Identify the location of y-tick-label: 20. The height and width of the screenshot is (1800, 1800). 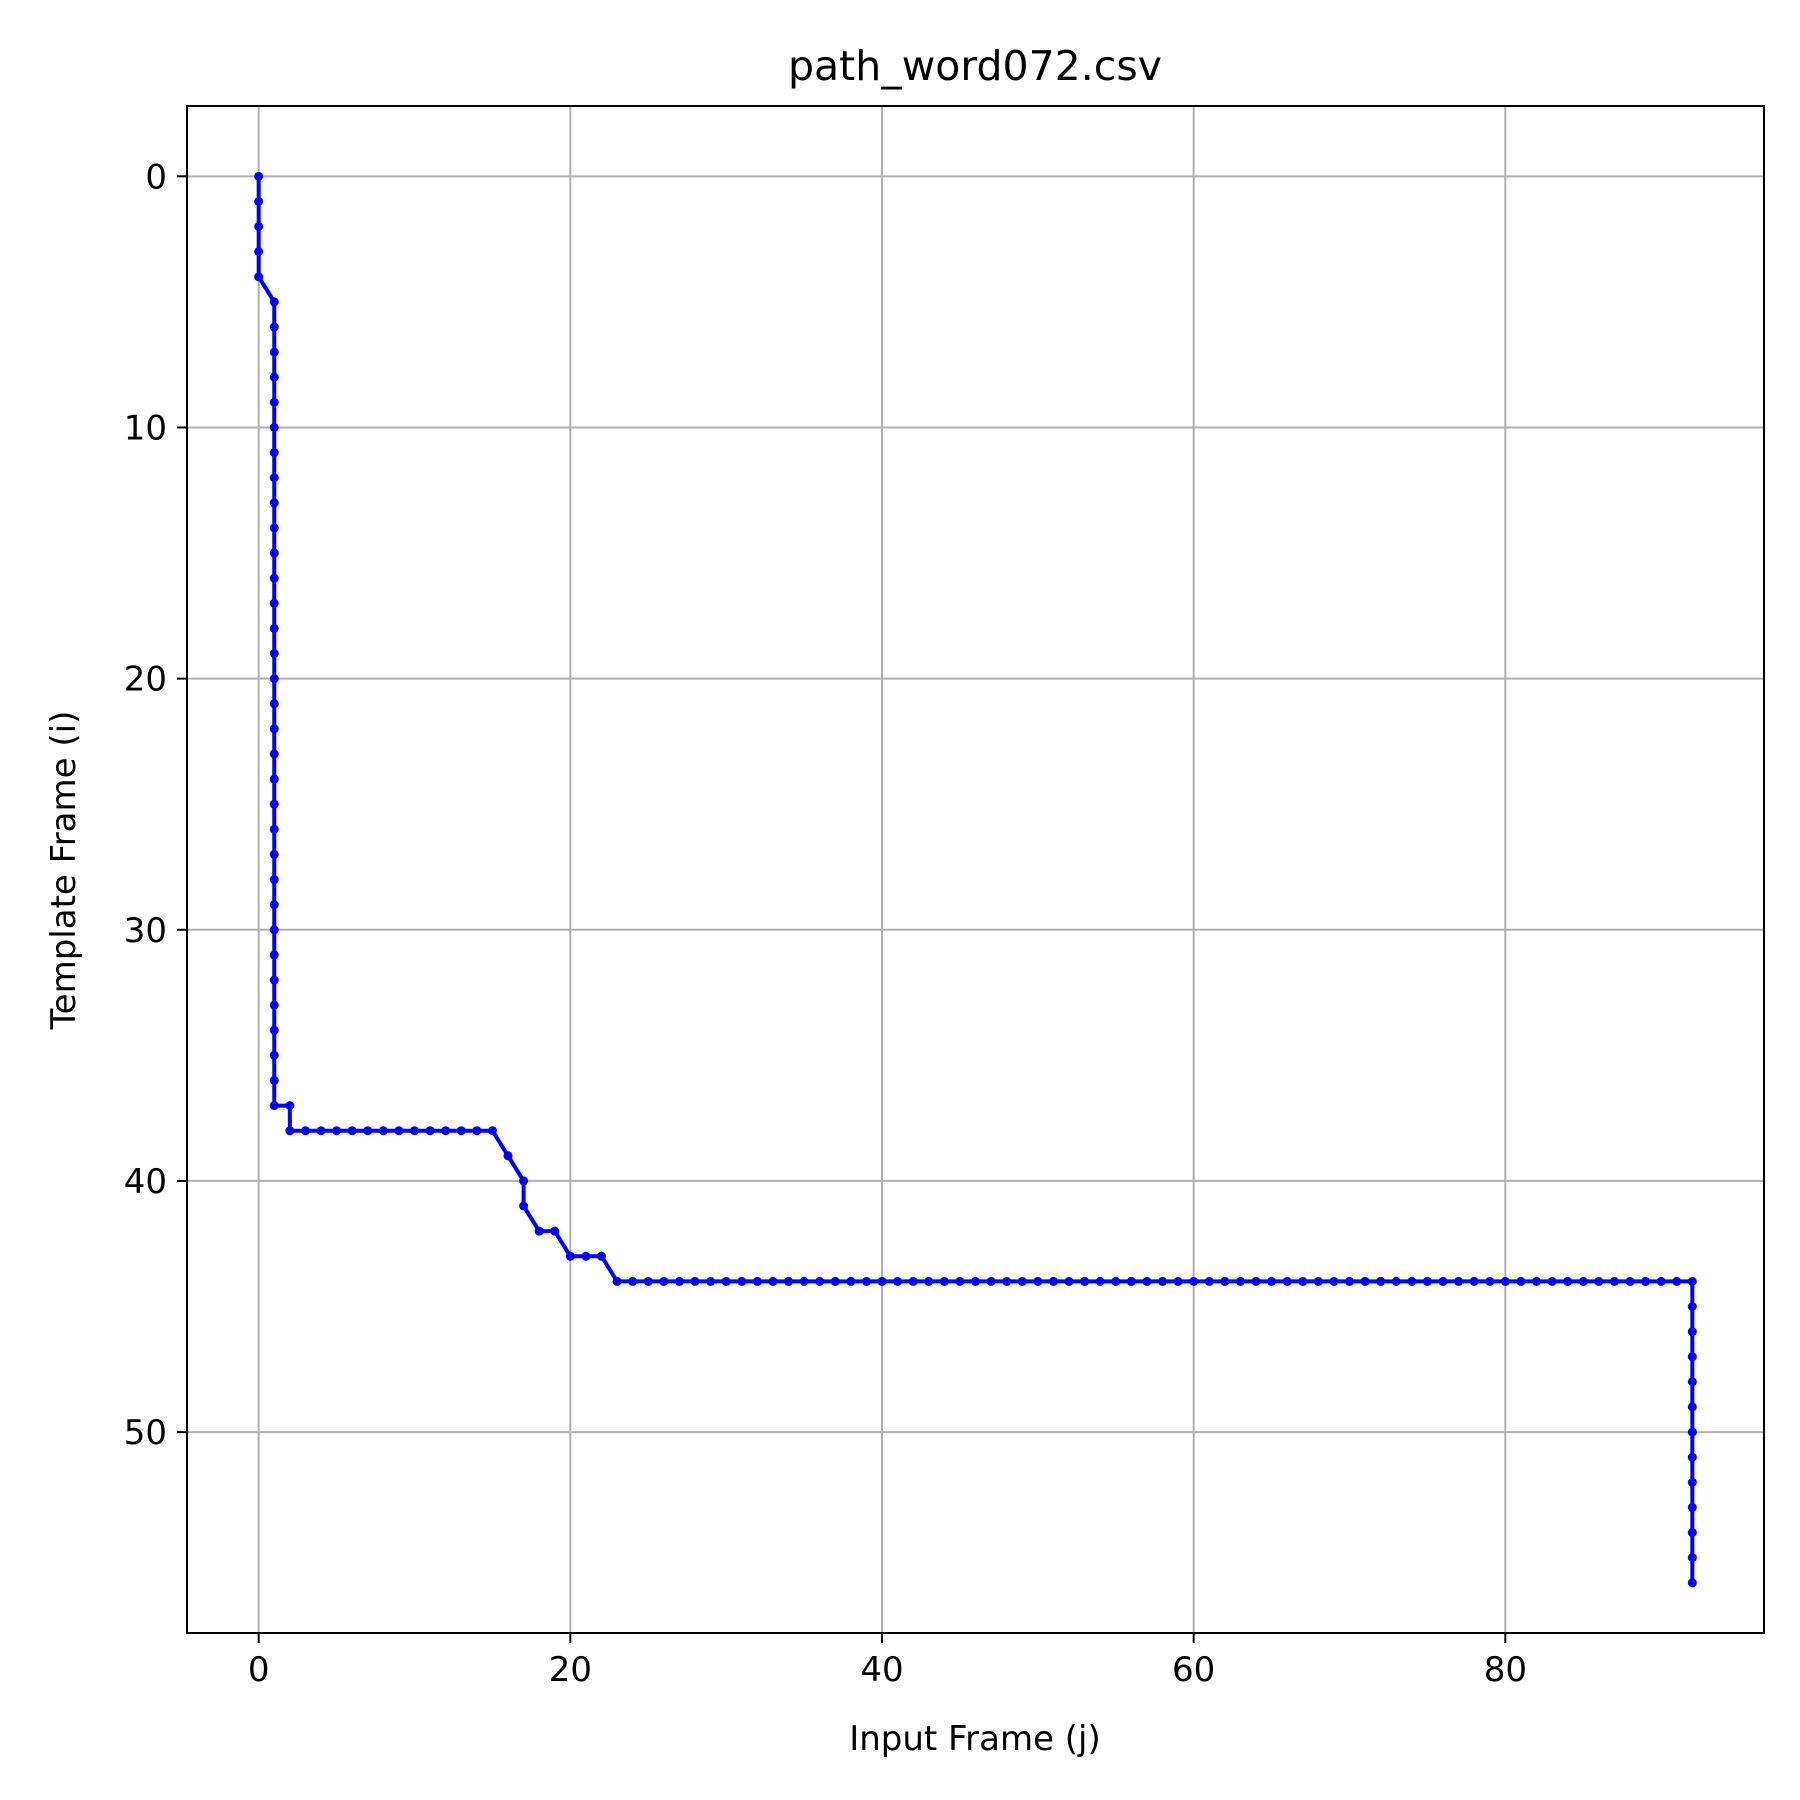
(145, 680).